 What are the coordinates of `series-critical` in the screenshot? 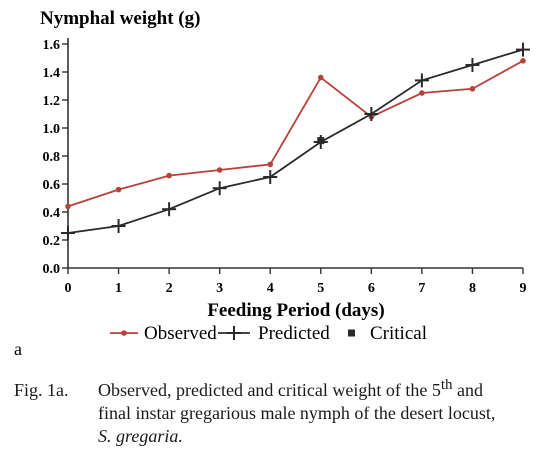 It's located at (321, 141).